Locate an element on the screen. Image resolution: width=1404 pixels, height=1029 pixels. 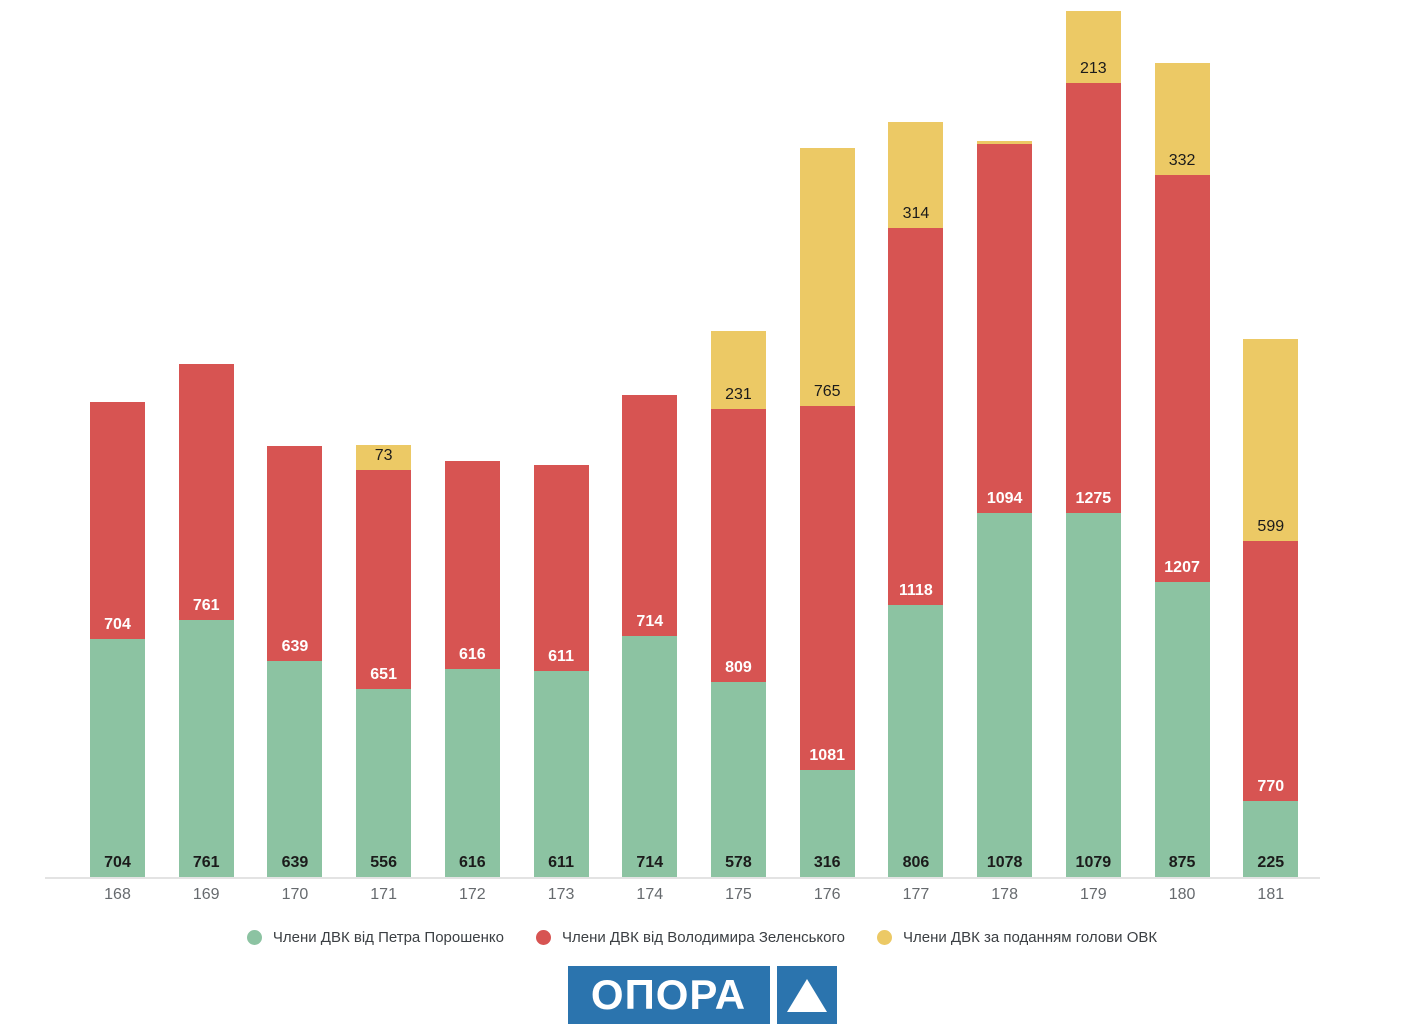
opora-logo-square is located at coordinates (806, 995).